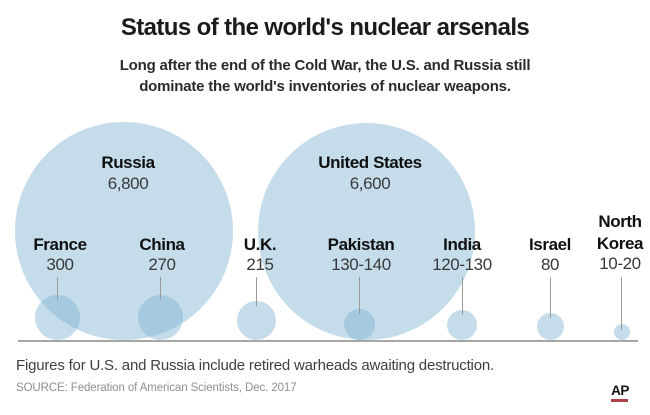 The image size is (650, 415). I want to click on label-united-states: United States 6,600, so click(370, 172).